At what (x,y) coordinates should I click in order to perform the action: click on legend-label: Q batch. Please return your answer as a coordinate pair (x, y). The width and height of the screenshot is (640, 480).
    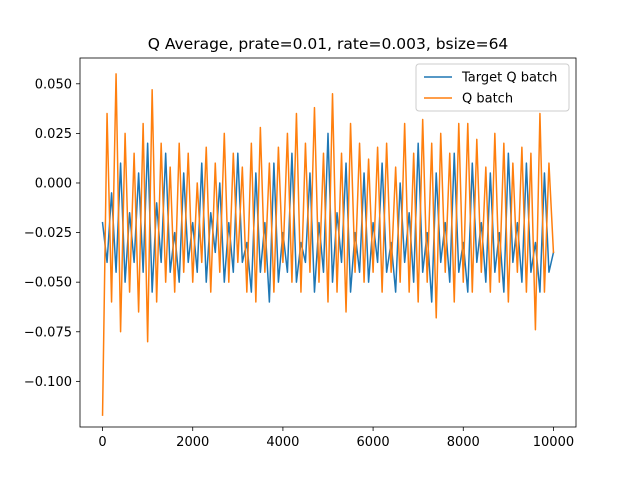
    Looking at the image, I should click on (487, 99).